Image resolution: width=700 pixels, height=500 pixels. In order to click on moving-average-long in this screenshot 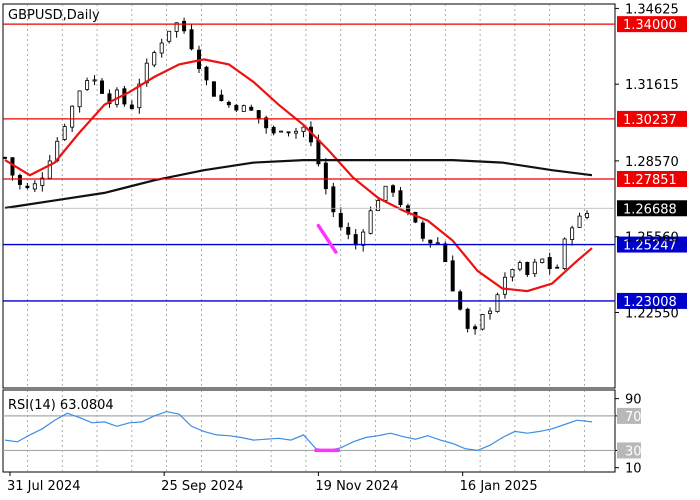, I will do `click(298, 184)`.